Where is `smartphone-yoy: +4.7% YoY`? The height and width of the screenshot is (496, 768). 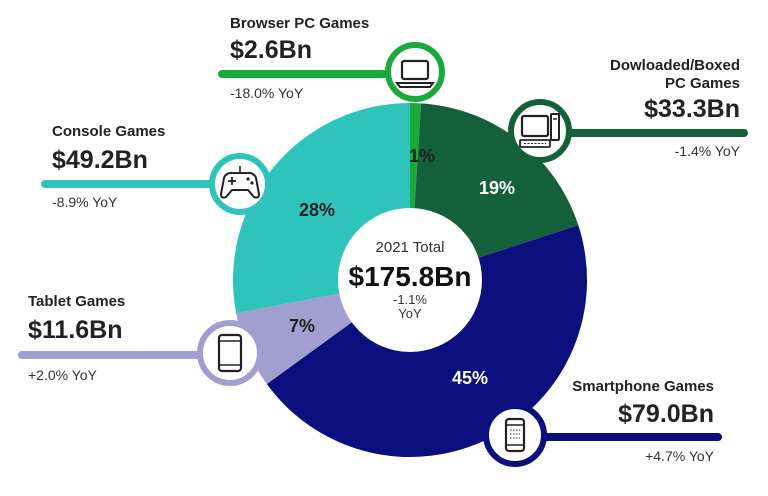
smartphone-yoy: +4.7% YoY is located at coordinates (680, 456).